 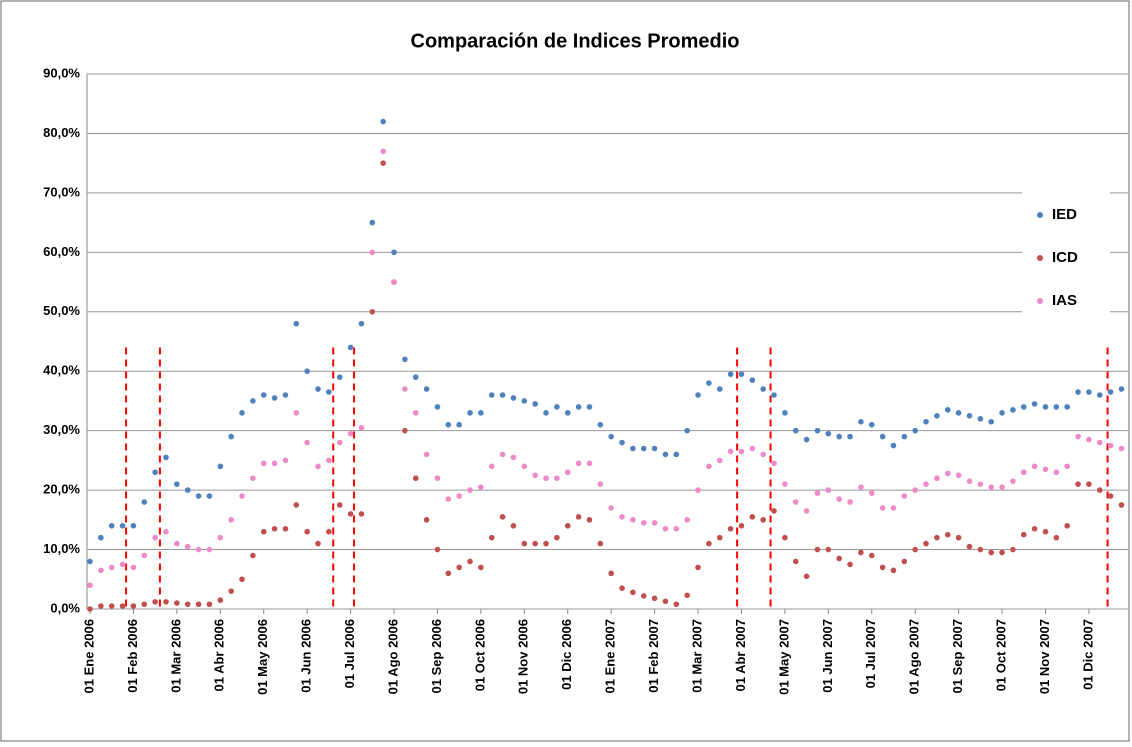 What do you see at coordinates (523, 656) in the screenshot?
I see `x-tick-label: 01 Nov 2006` at bounding box center [523, 656].